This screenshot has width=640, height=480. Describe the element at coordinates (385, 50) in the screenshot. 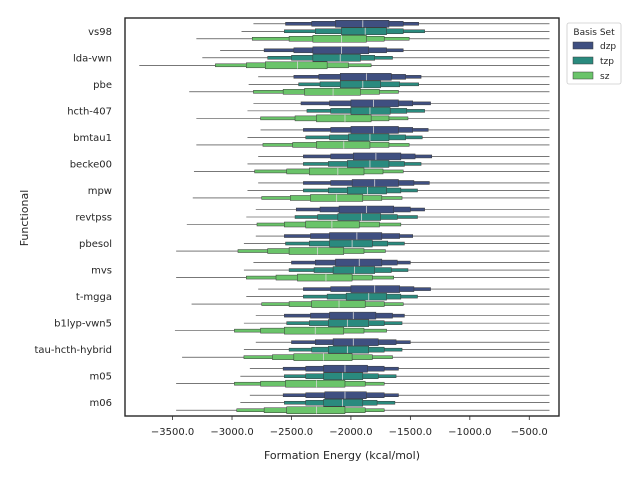

I see `boxen-lda-vwn-dzp` at that location.